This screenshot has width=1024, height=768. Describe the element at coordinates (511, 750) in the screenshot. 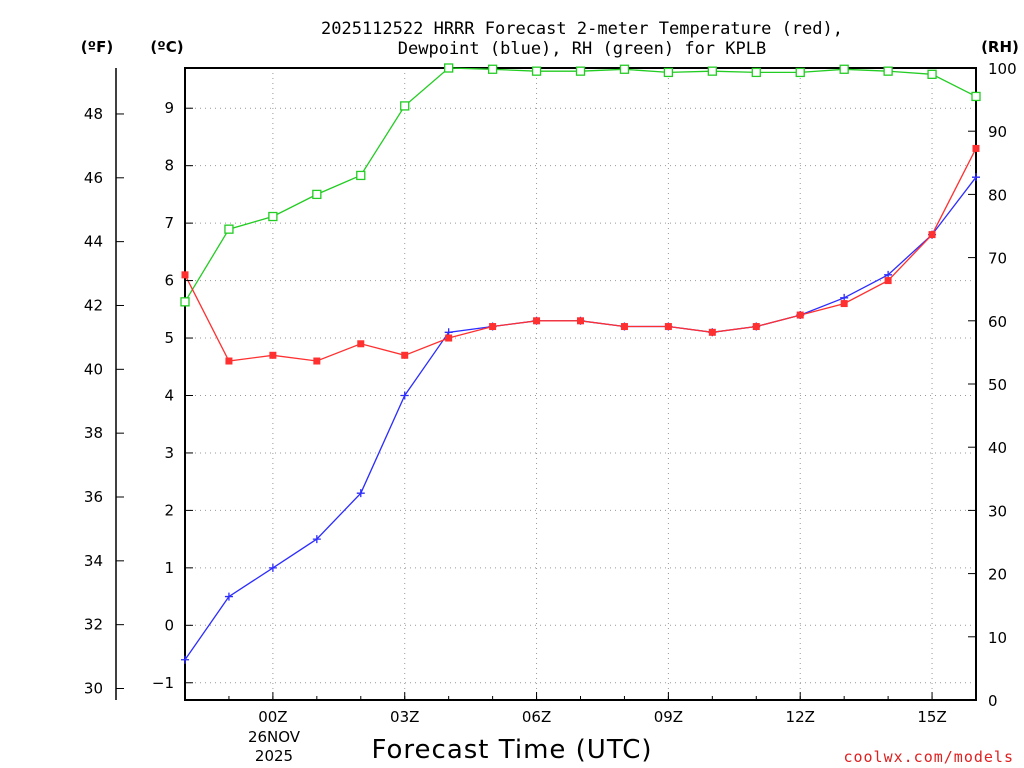

I see `x-axis-label: Forecast Time (UTC)` at that location.